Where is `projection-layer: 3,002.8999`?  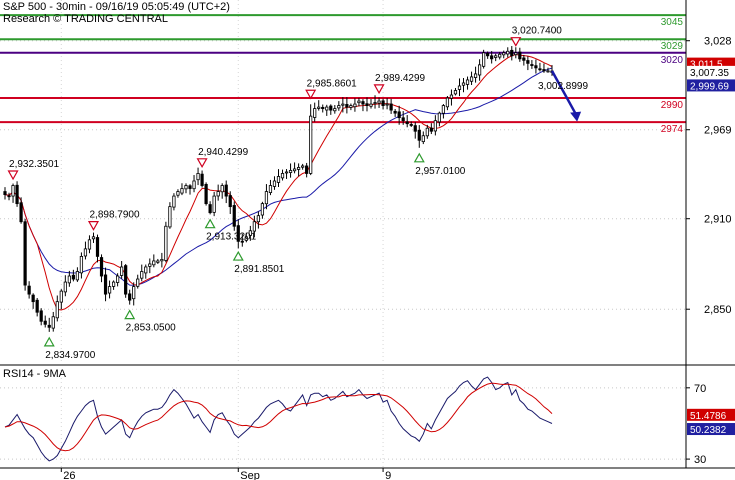 projection-layer: 3,002.8999 is located at coordinates (563, 96).